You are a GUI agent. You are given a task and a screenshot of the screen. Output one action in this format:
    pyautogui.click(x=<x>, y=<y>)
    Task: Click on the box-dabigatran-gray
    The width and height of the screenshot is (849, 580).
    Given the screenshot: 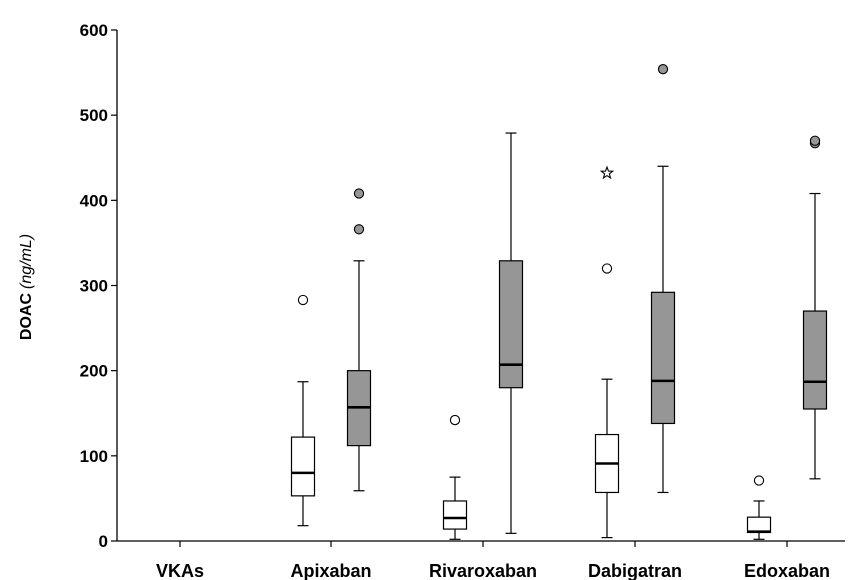 What is the action you would take?
    pyautogui.click(x=663, y=279)
    